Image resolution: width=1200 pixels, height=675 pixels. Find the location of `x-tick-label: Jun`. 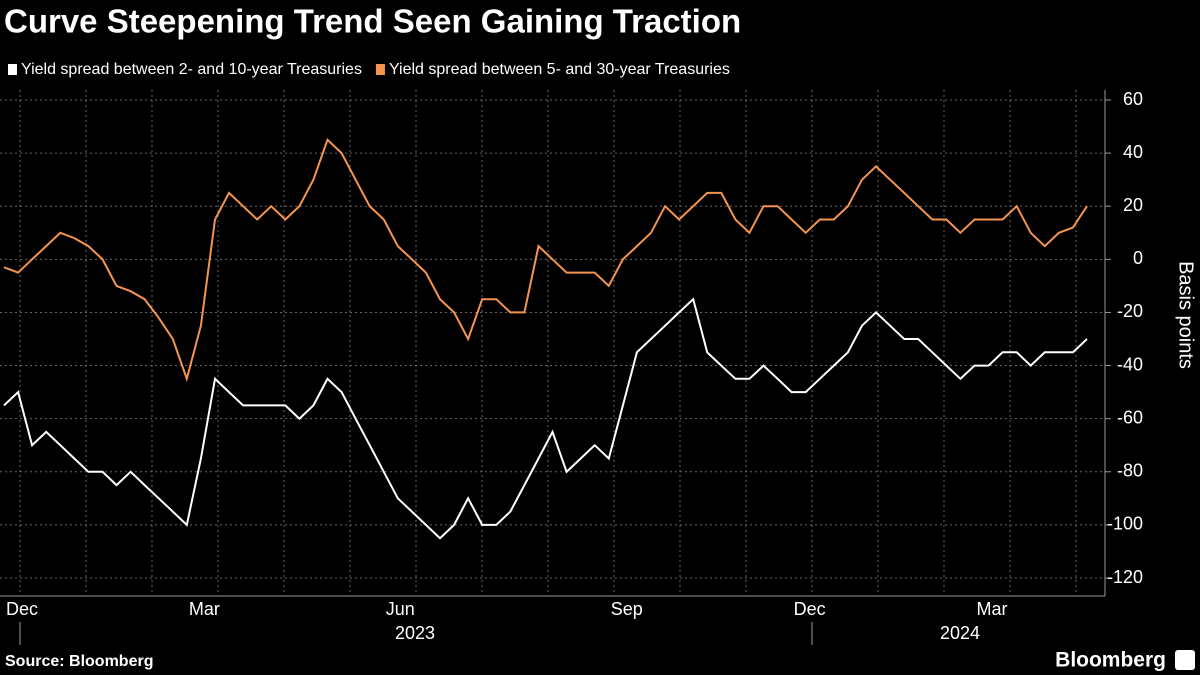

x-tick-label: Jun is located at coordinates (400, 609).